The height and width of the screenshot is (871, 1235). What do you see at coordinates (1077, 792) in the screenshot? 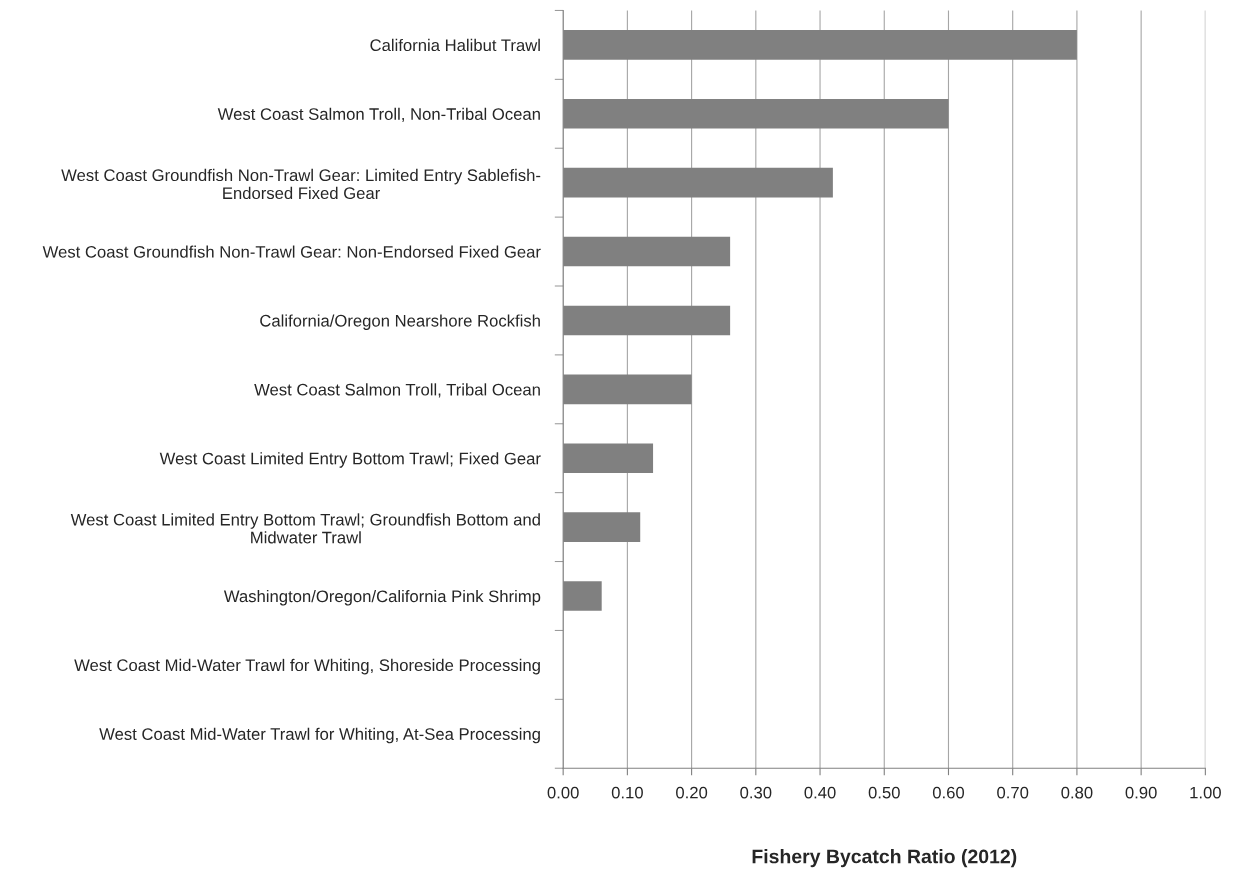
I see `x-tick-label: 0.80` at bounding box center [1077, 792].